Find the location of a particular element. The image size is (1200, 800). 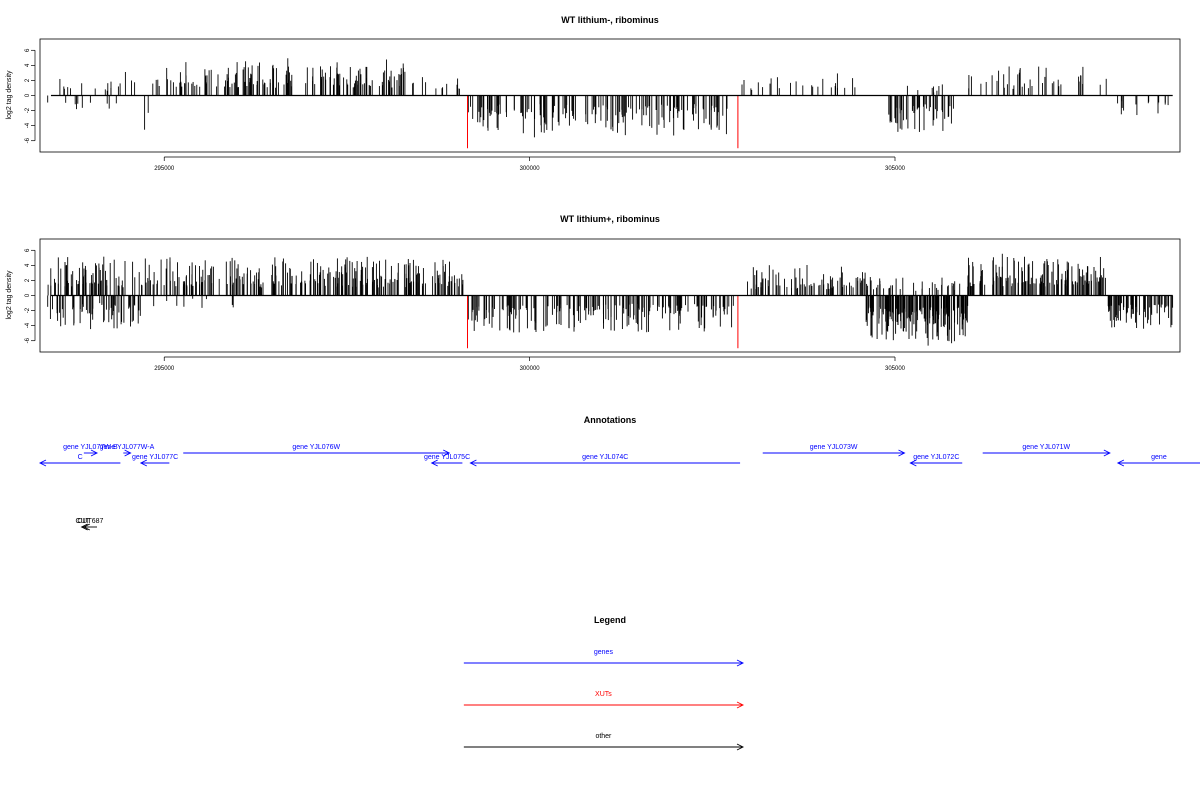

annotation-label: gene YJL074C is located at coordinates (605, 457).